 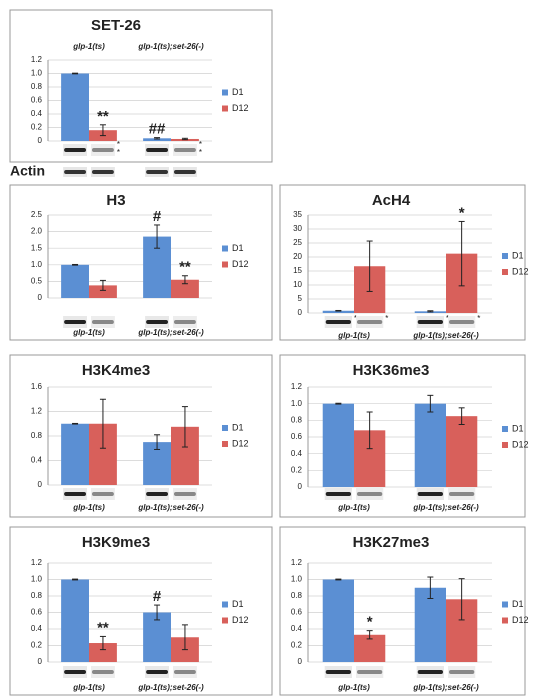 I want to click on y-tick-label: 1.5, so click(x=37, y=247).